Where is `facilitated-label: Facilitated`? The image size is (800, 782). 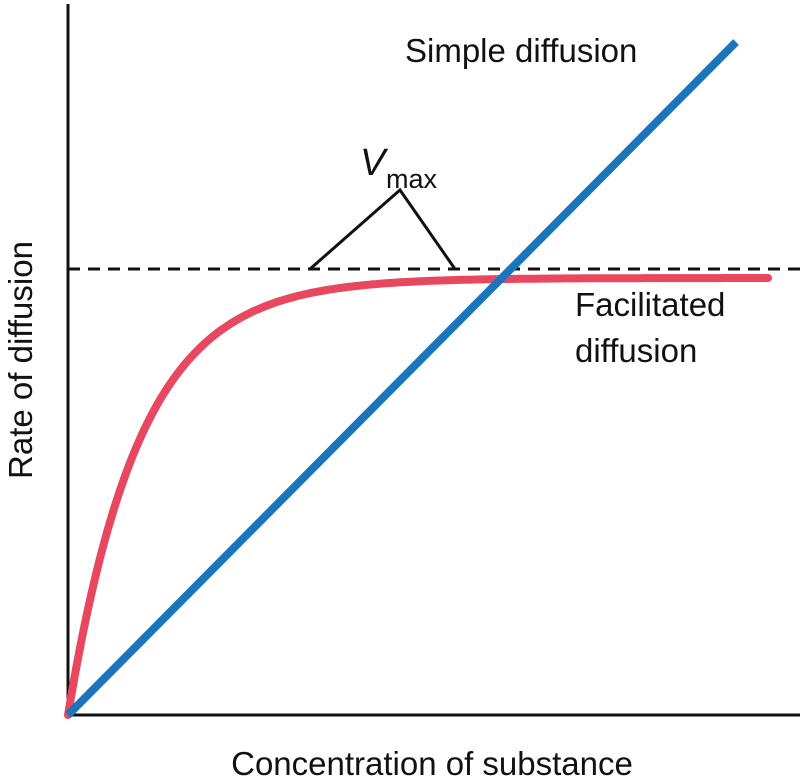 facilitated-label: Facilitated is located at coordinates (650, 304).